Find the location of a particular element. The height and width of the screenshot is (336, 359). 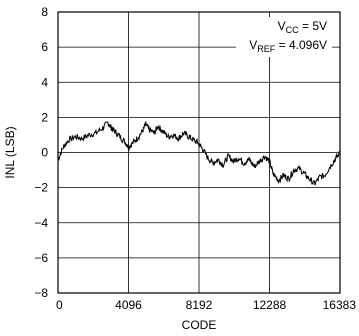

y-tick-label: −4 is located at coordinates (41, 223).